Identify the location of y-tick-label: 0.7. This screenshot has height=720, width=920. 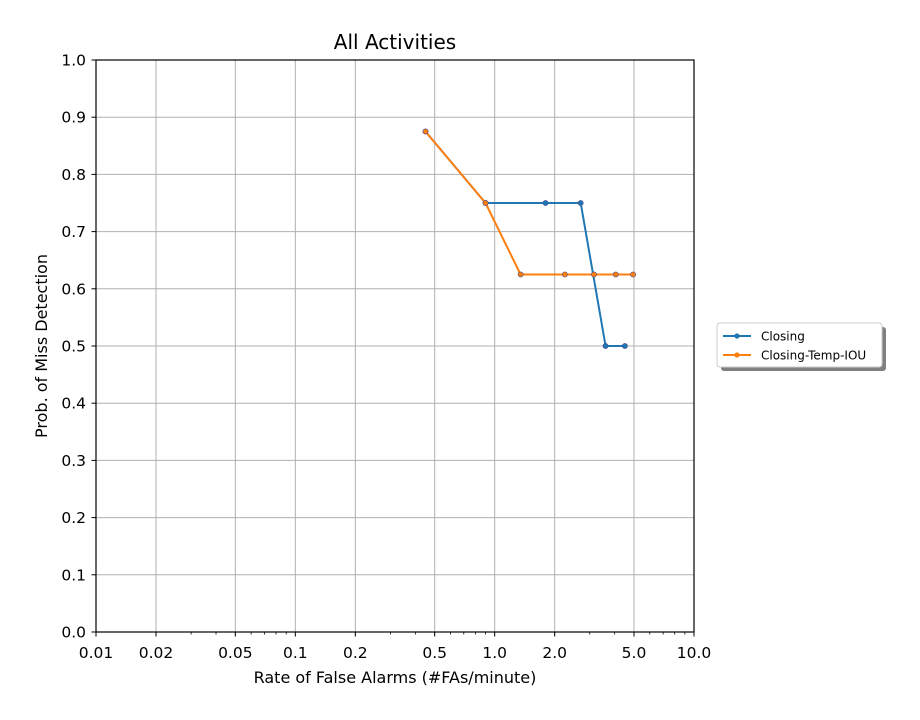
(73, 232).